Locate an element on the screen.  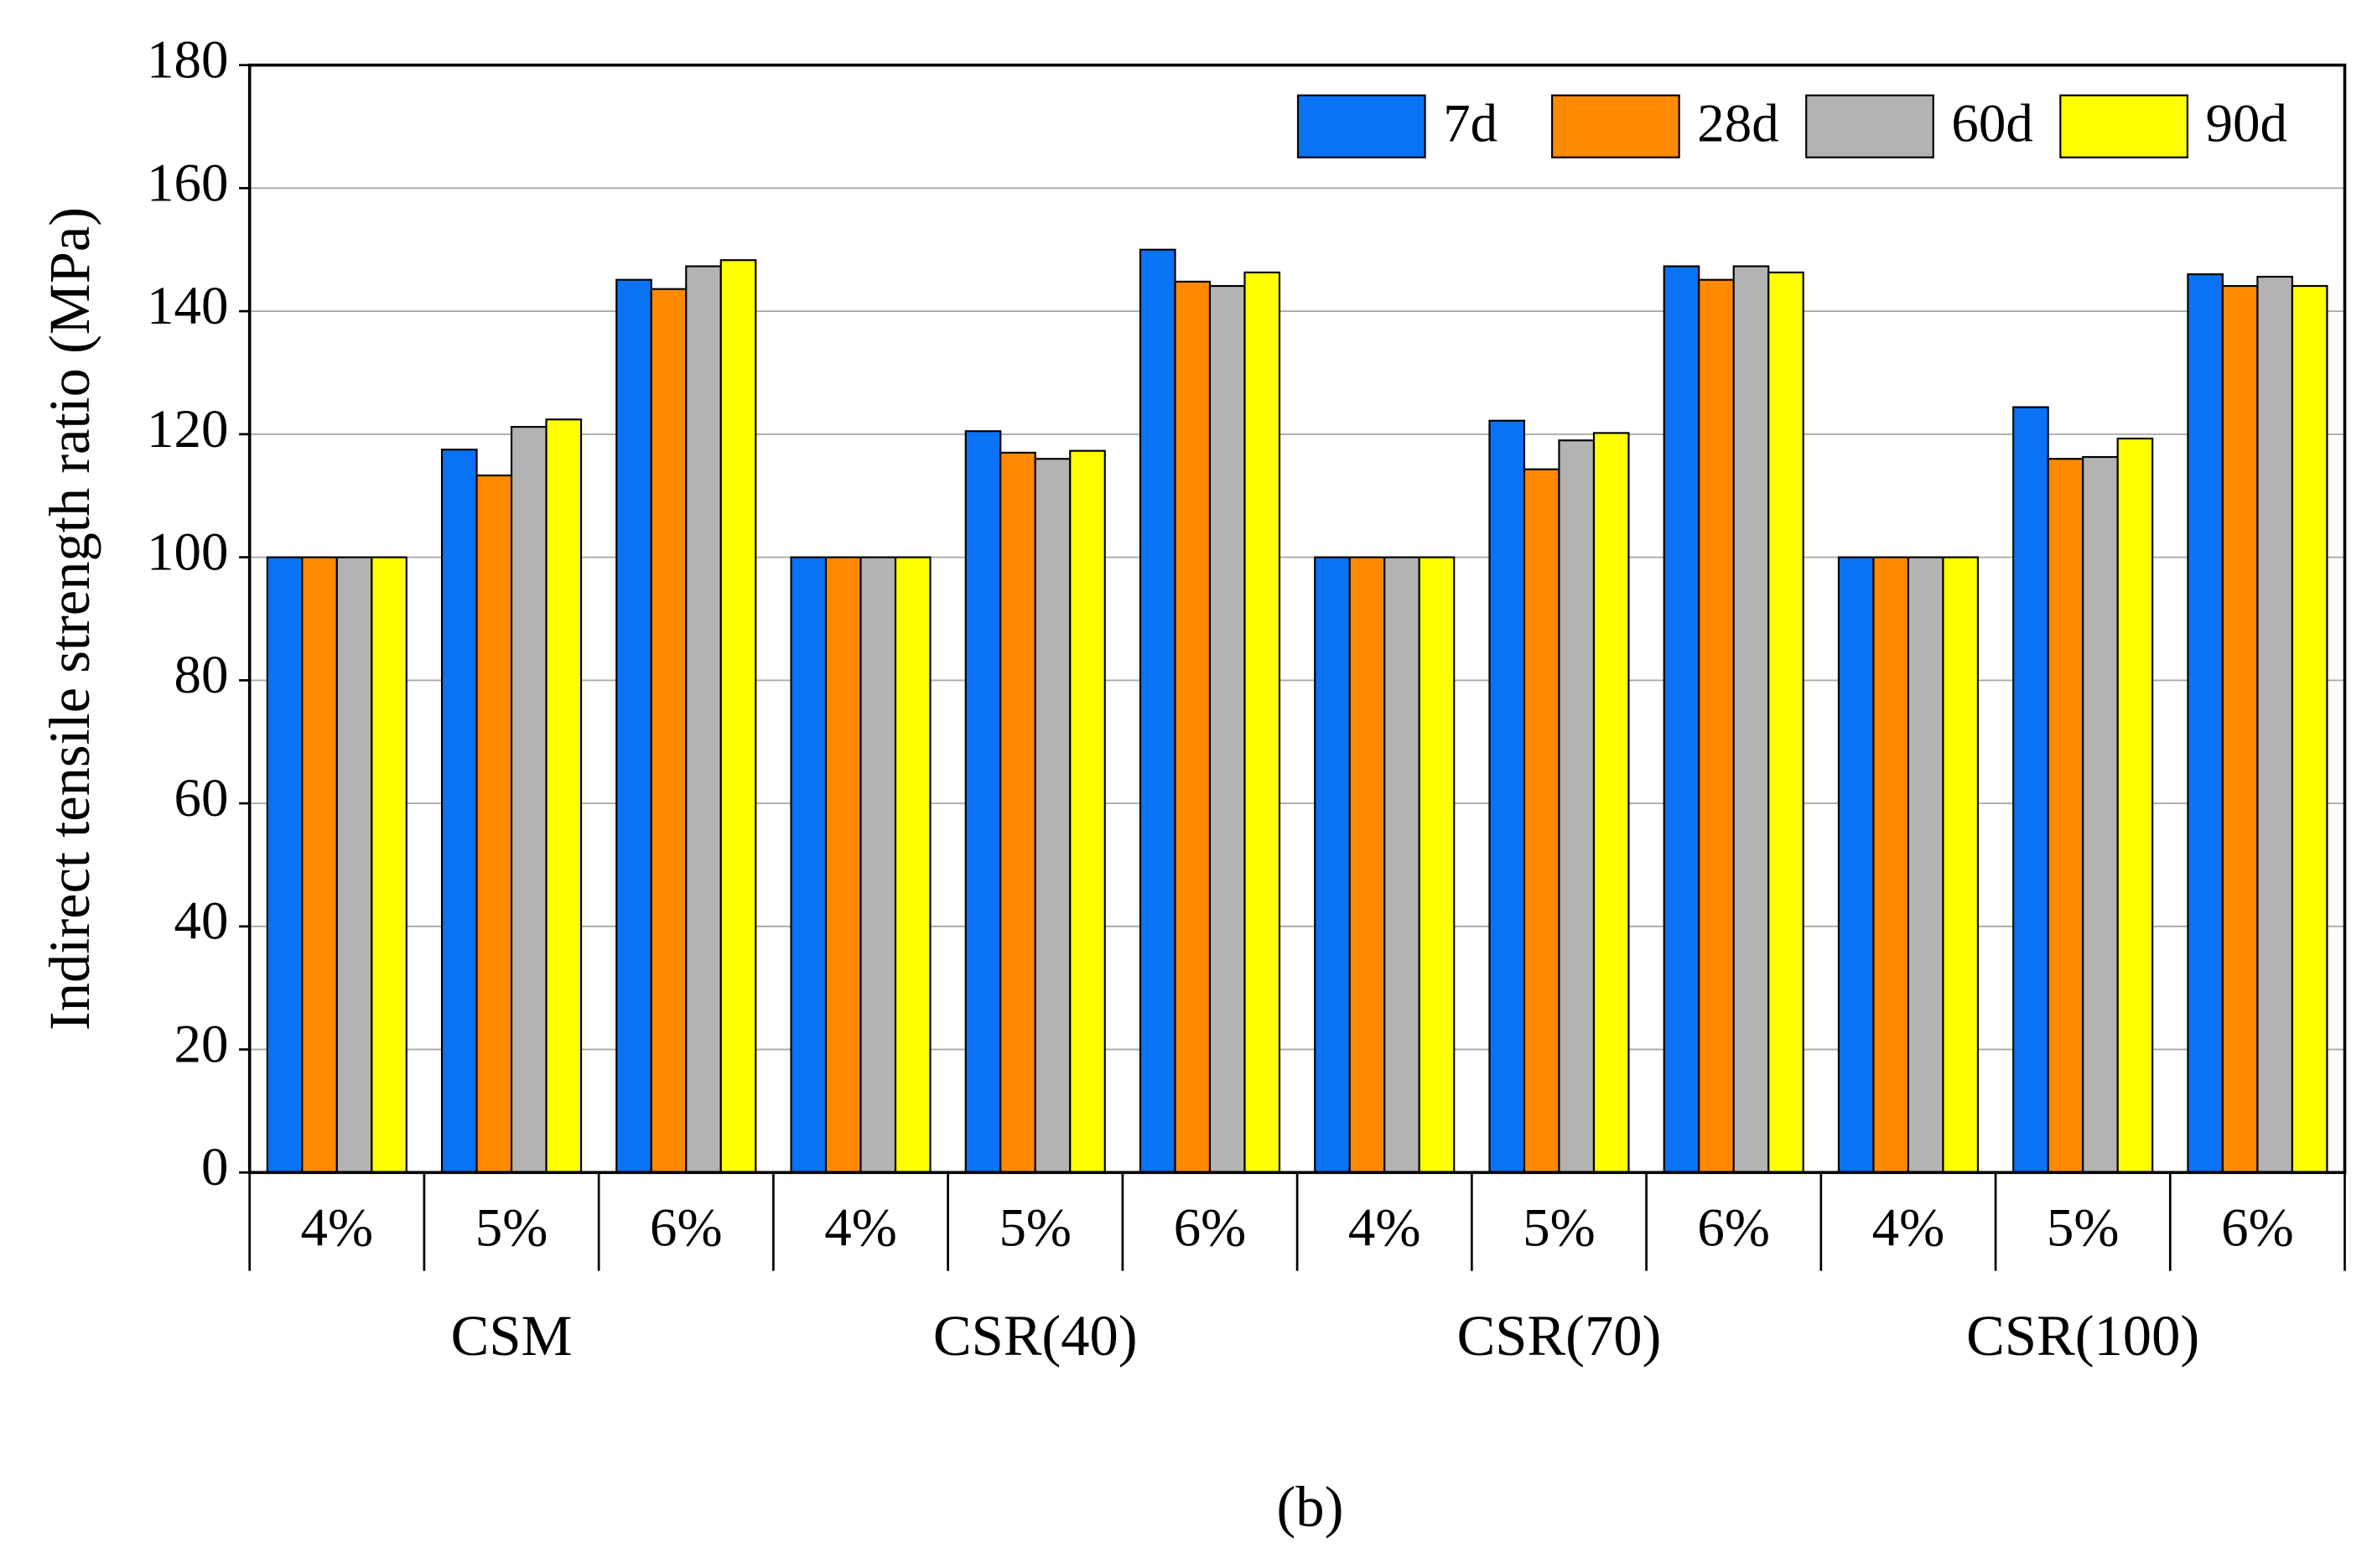
y-tick-label: 0 is located at coordinates (214, 1167).